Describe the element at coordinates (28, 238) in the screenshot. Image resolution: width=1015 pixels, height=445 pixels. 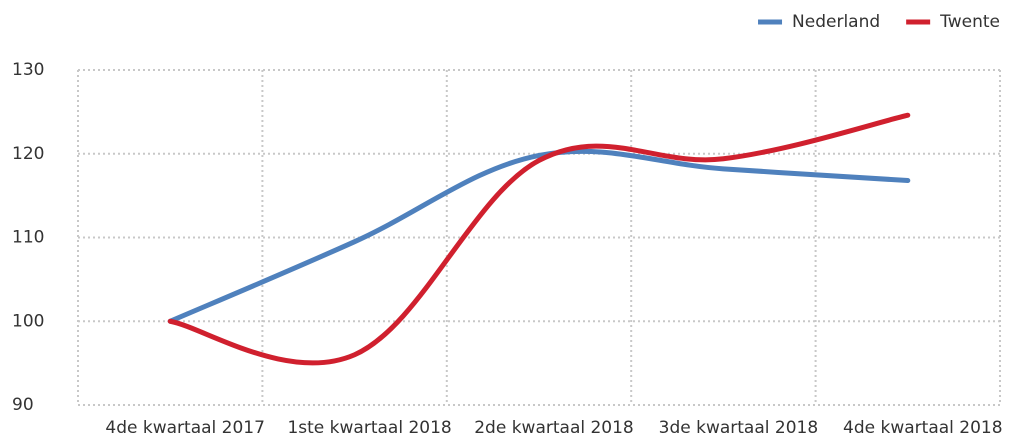
I see `y-tick-label: 110` at that location.